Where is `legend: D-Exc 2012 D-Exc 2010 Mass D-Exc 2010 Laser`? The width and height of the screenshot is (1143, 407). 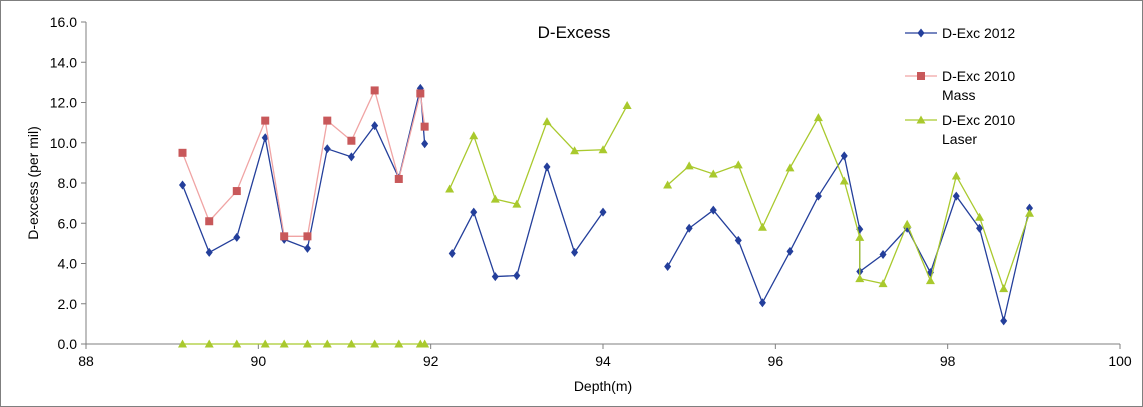 legend: D-Exc 2012 D-Exc 2010 Mass D-Exc 2010 Laser is located at coordinates (960, 86).